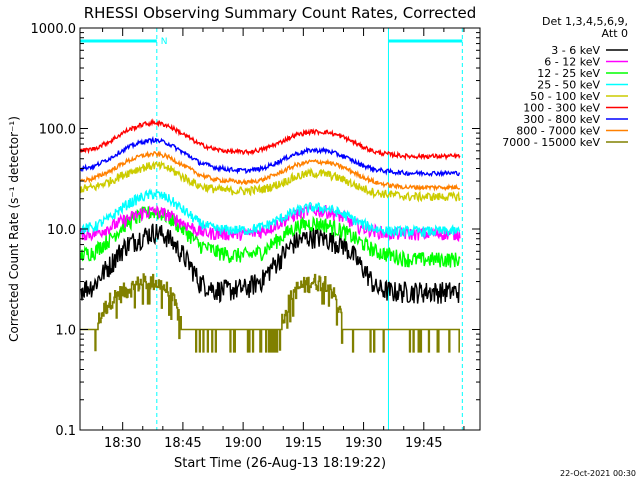 The width and height of the screenshot is (640, 480). What do you see at coordinates (551, 142) in the screenshot?
I see `legend-label: 7000 - 15000 keV` at bounding box center [551, 142].